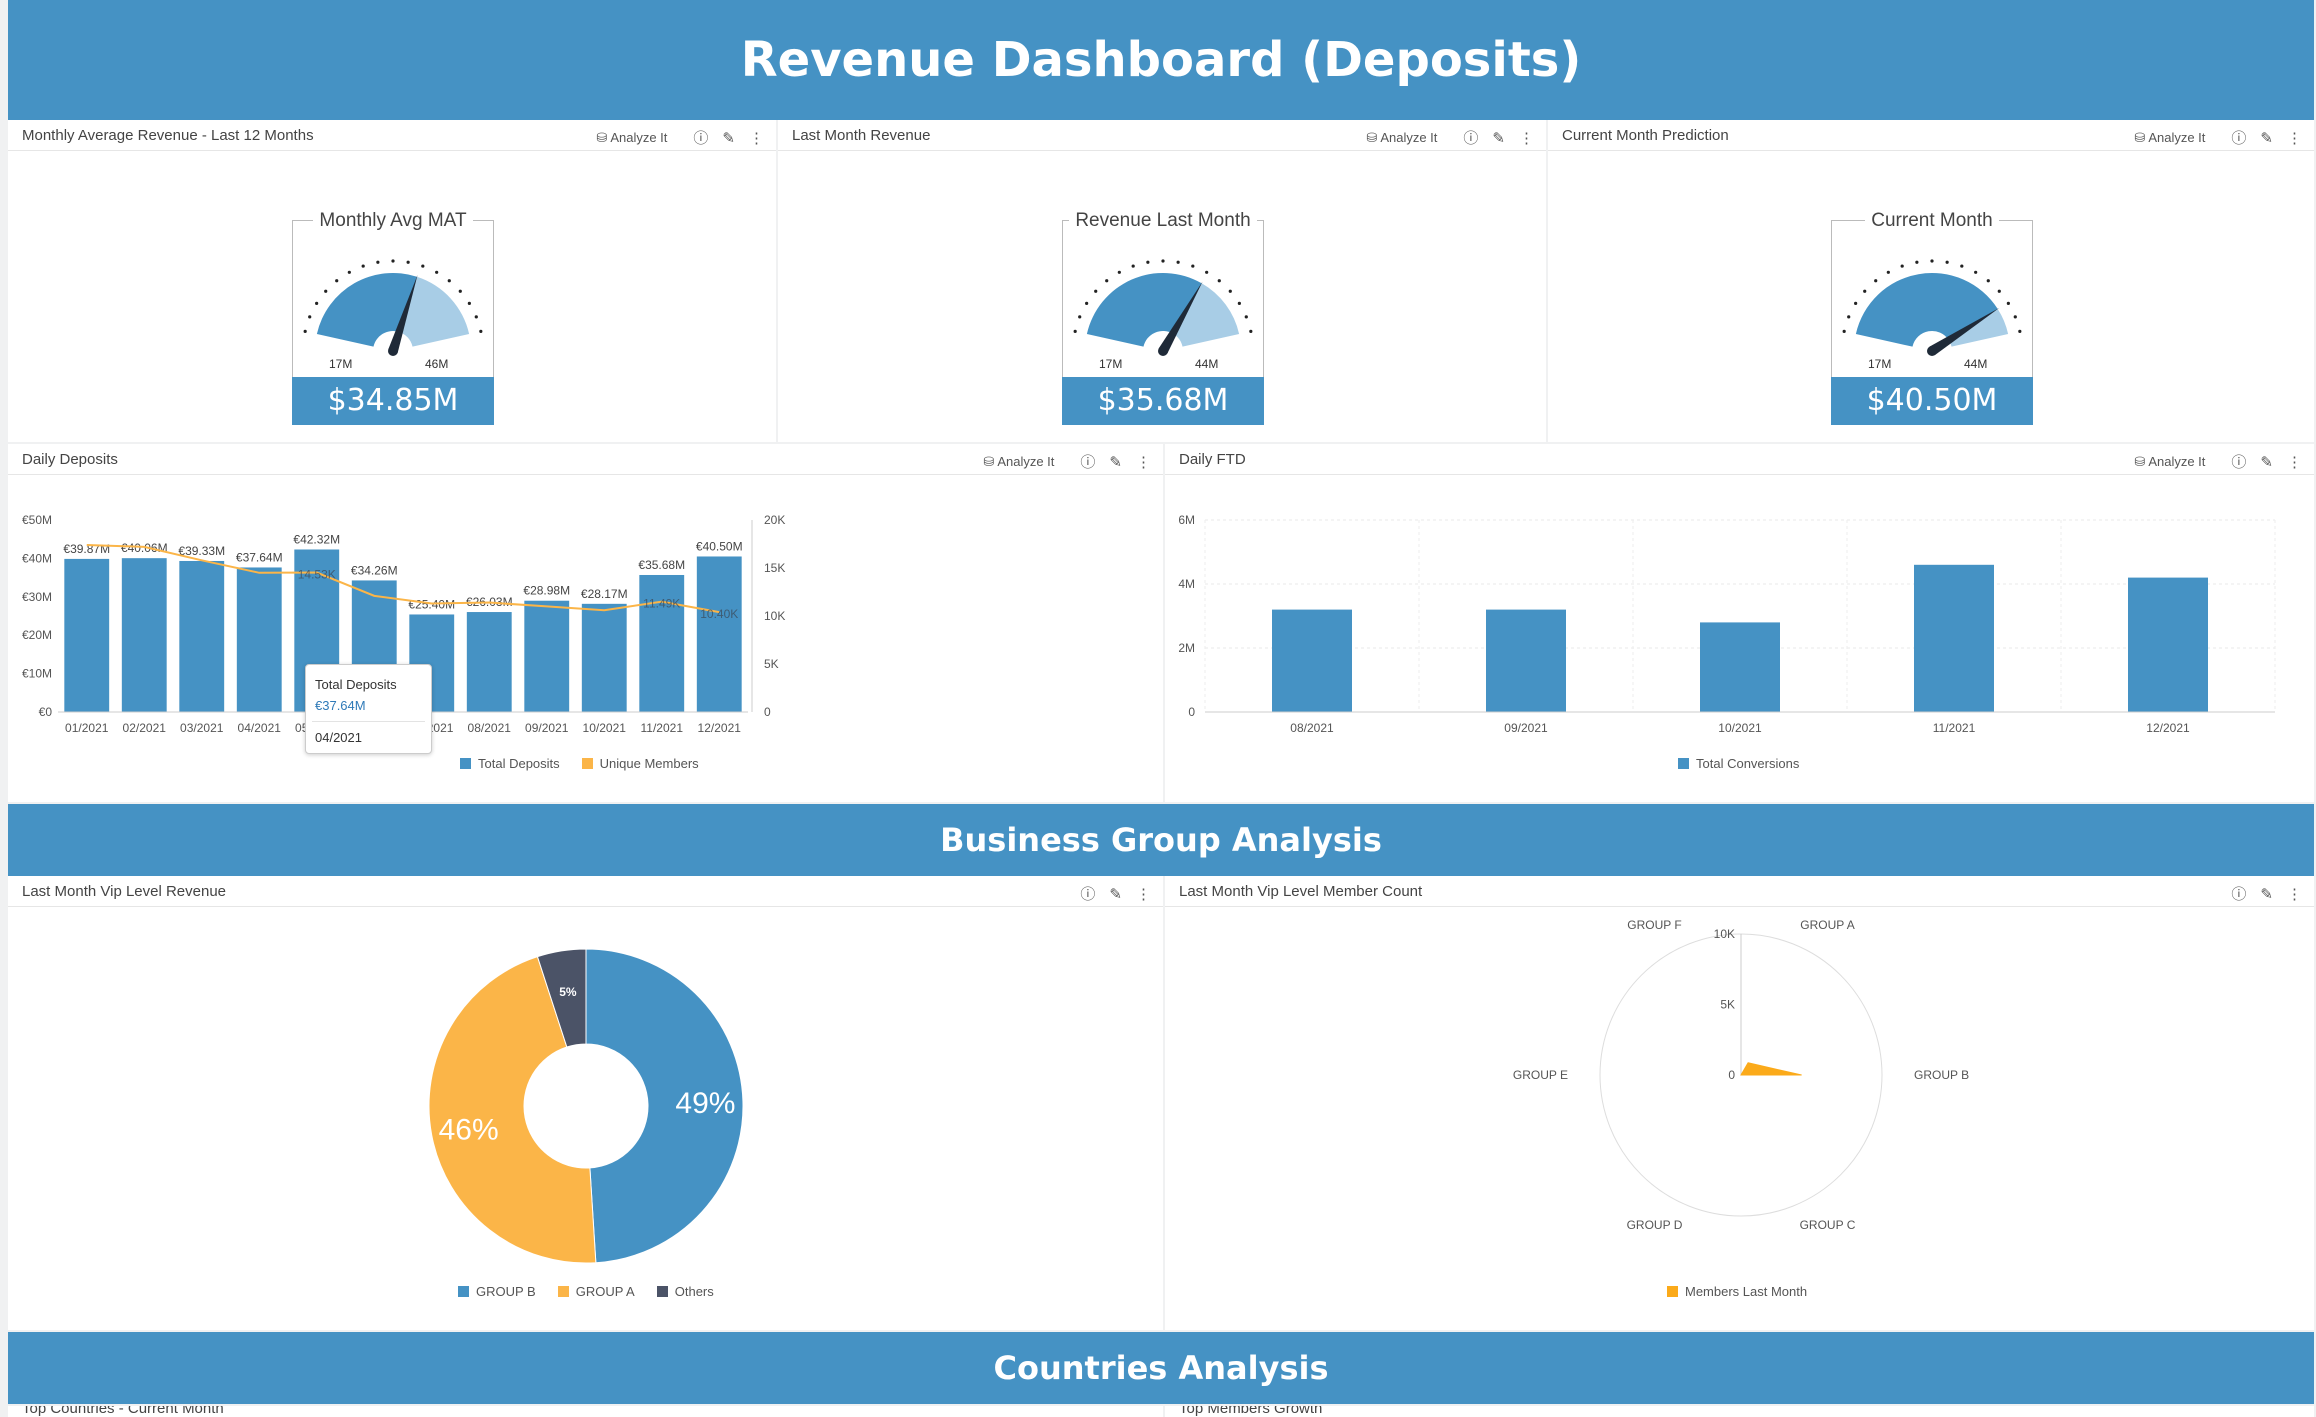 This screenshot has width=2316, height=1417. What do you see at coordinates (767, 712) in the screenshot?
I see `y2-tick-label: 0` at bounding box center [767, 712].